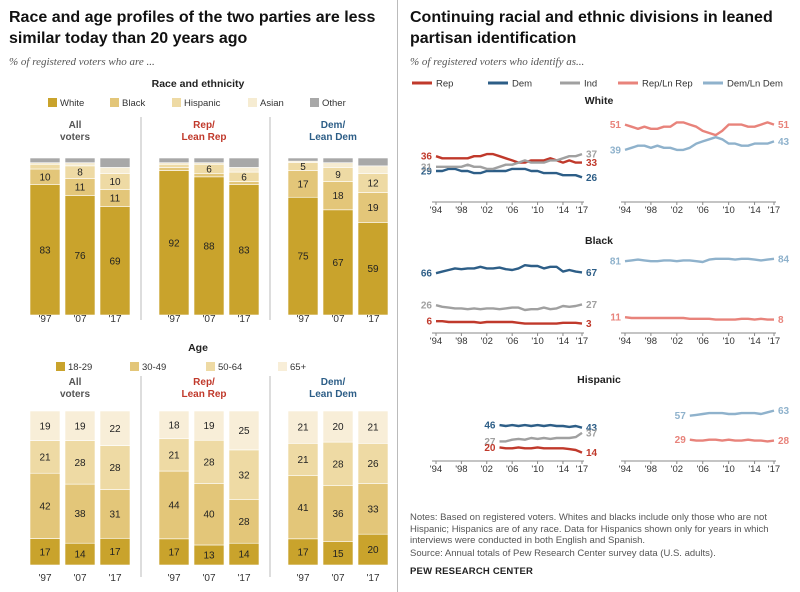 This screenshot has height=592, width=800. What do you see at coordinates (115, 261) in the screenshot?
I see `data-label: 69` at bounding box center [115, 261].